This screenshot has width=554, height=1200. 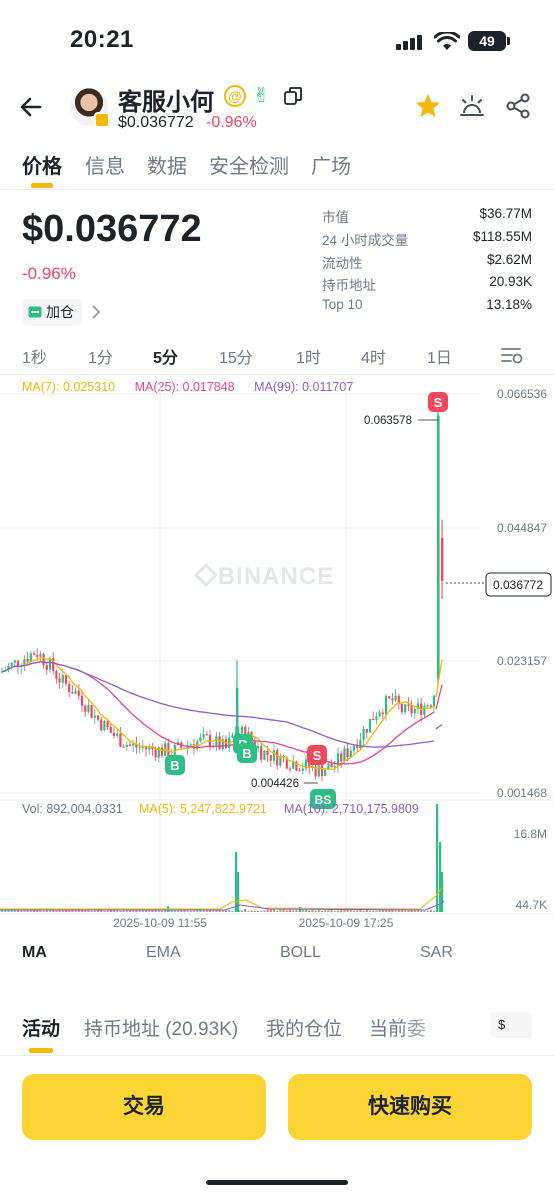 I want to click on interval-1d: 1日, so click(x=439, y=358).